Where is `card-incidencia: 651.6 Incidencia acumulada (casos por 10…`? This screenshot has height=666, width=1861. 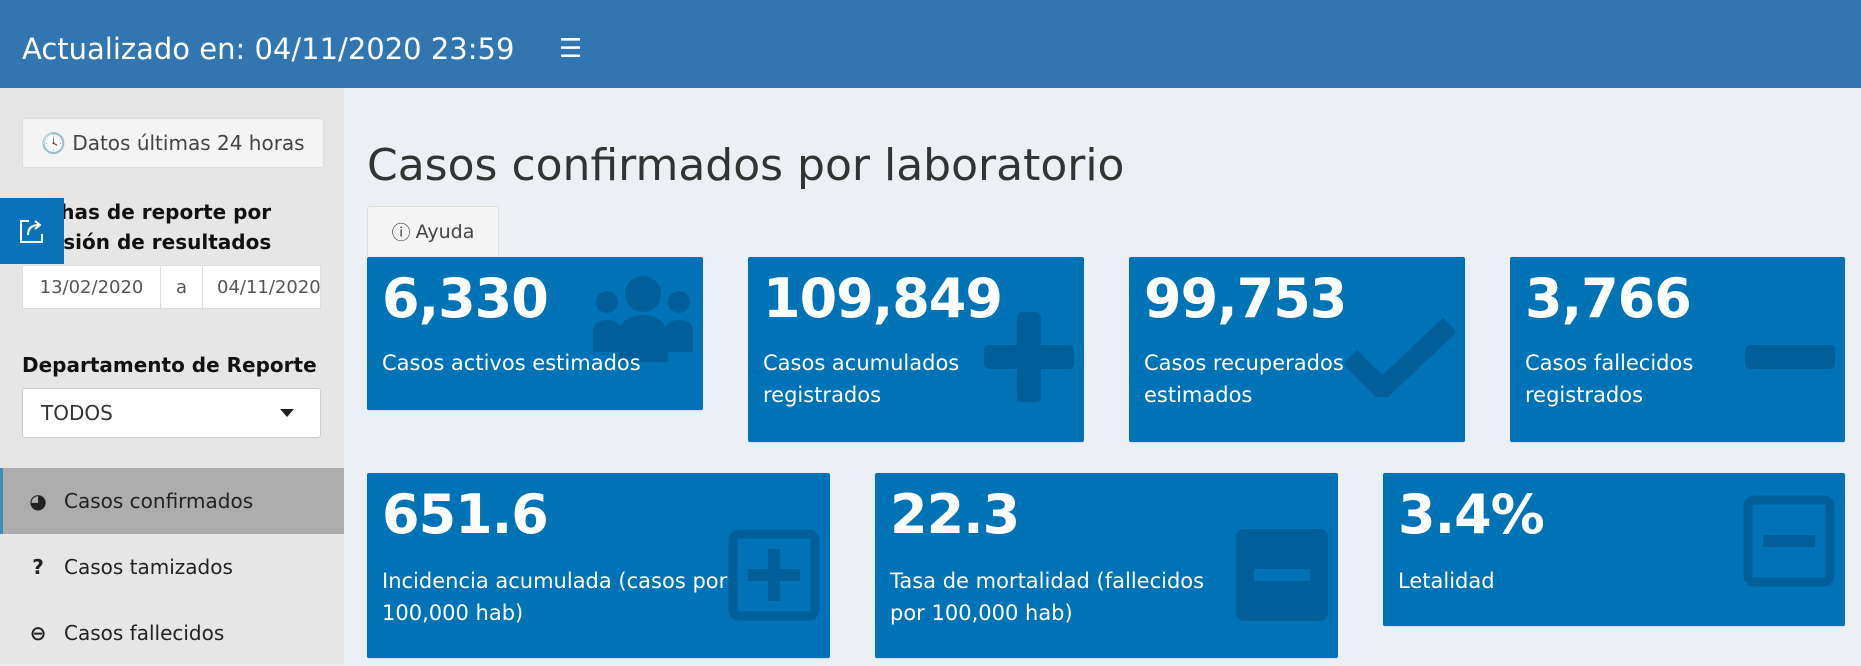 card-incidencia: 651.6 Incidencia acumulada (casos por 10… is located at coordinates (598, 565).